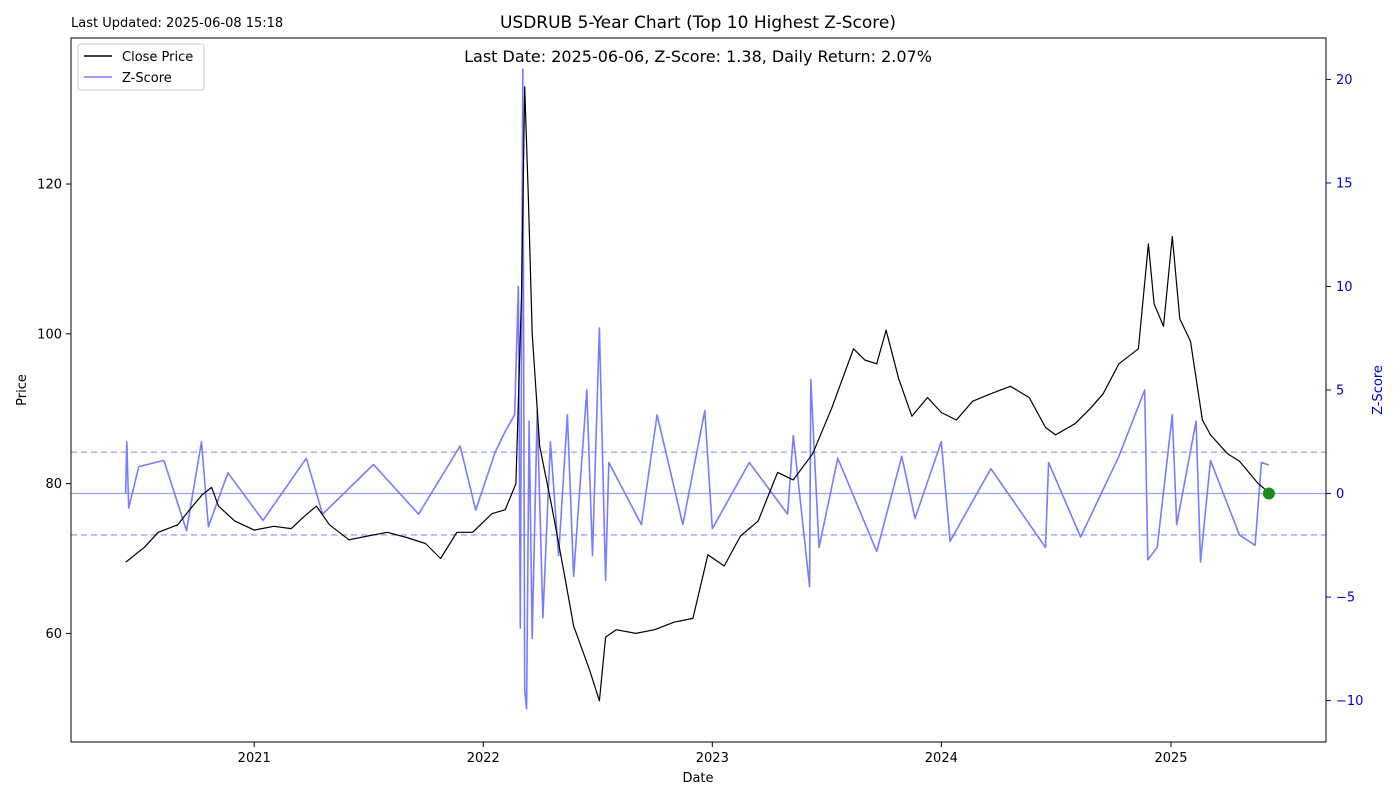  Describe the element at coordinates (1344, 183) in the screenshot. I see `y2-tick-label: 15` at that location.